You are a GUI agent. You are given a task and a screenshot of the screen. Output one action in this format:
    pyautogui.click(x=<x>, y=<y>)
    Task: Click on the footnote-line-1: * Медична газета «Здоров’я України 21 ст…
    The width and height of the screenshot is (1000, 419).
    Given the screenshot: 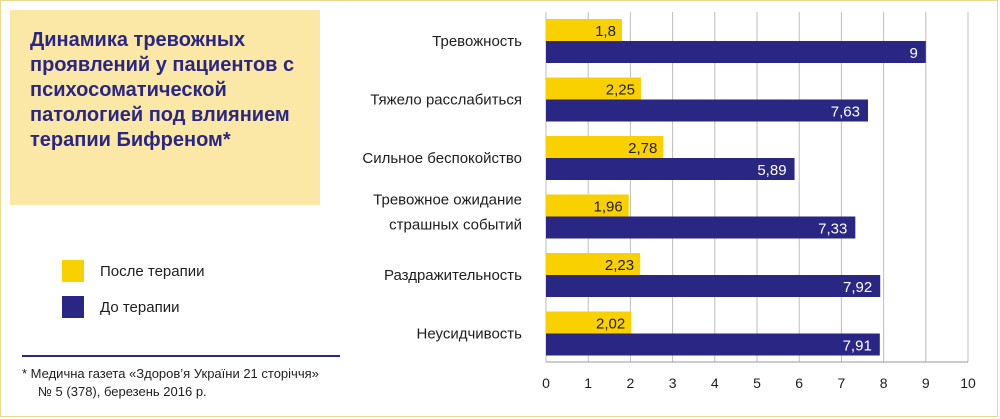 What is the action you would take?
    pyautogui.click(x=170, y=373)
    